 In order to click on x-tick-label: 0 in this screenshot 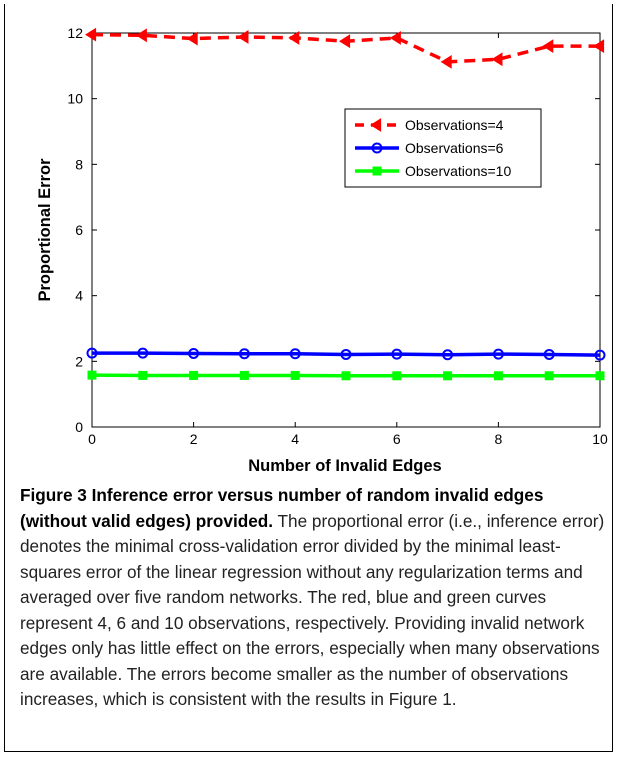, I will do `click(92, 439)`.